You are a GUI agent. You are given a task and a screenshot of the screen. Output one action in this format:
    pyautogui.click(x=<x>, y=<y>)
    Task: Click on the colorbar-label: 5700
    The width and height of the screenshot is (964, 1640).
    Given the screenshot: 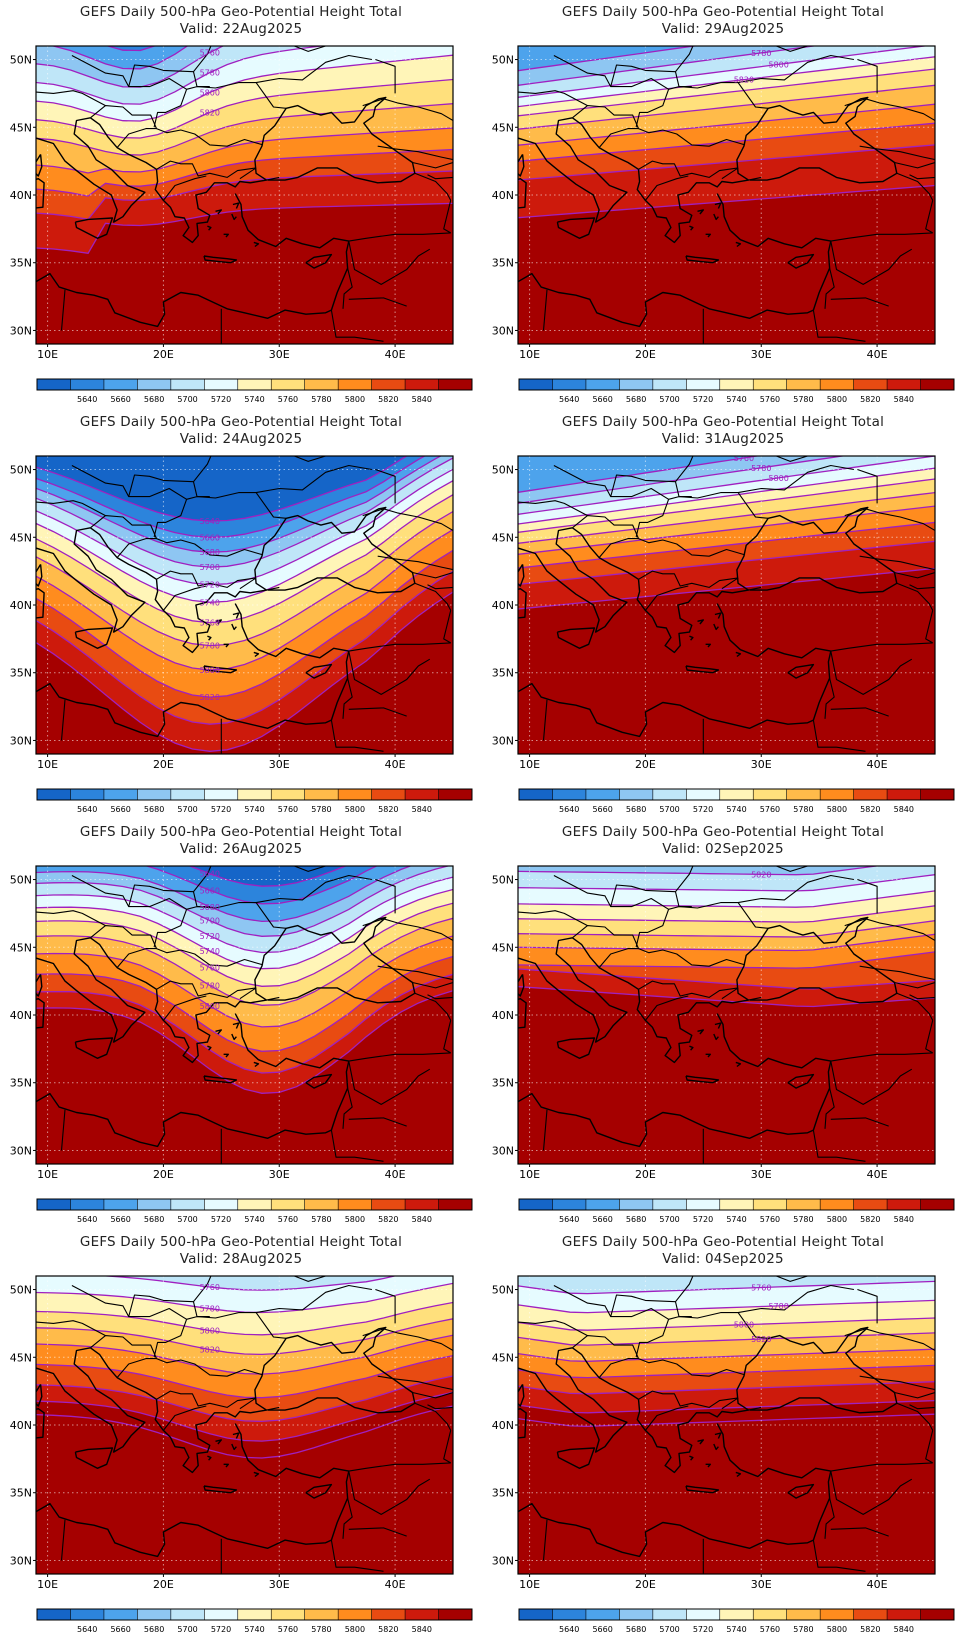 What is the action you would take?
    pyautogui.click(x=669, y=1629)
    